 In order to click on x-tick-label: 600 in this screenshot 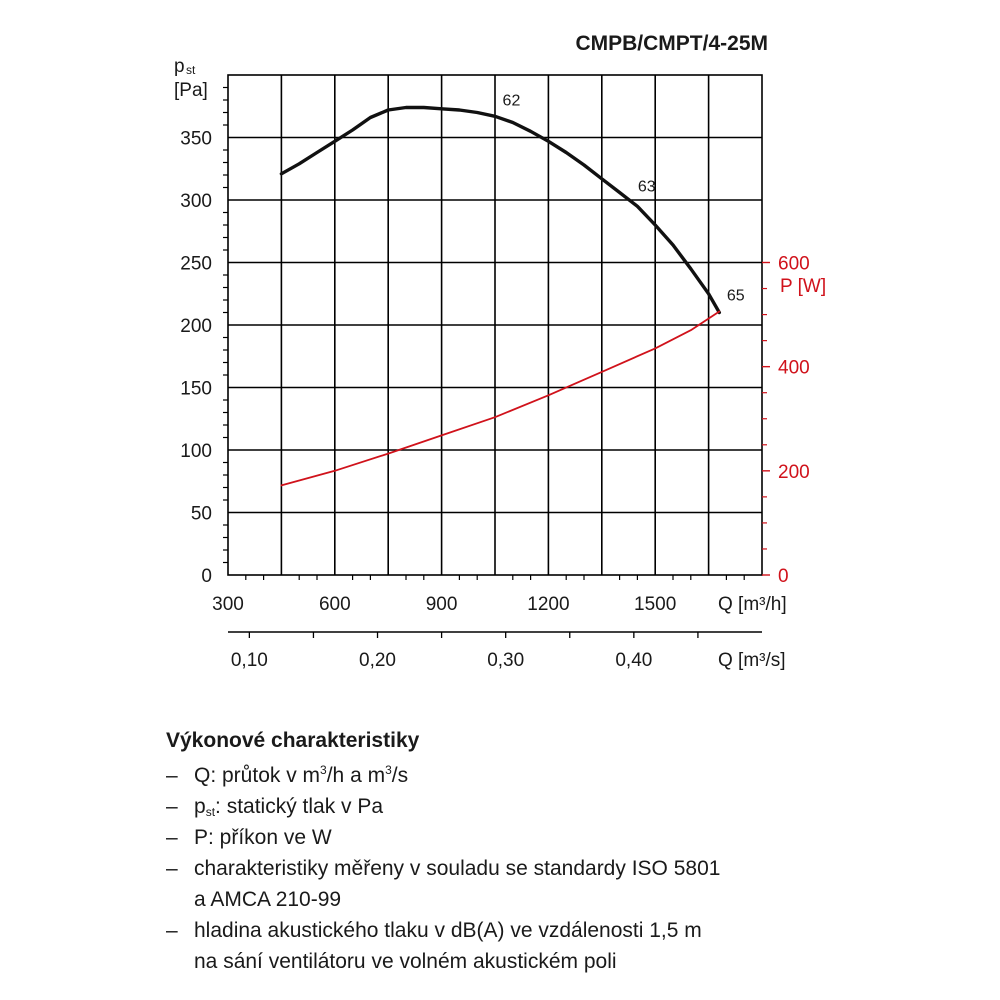, I will do `click(335, 604)`.